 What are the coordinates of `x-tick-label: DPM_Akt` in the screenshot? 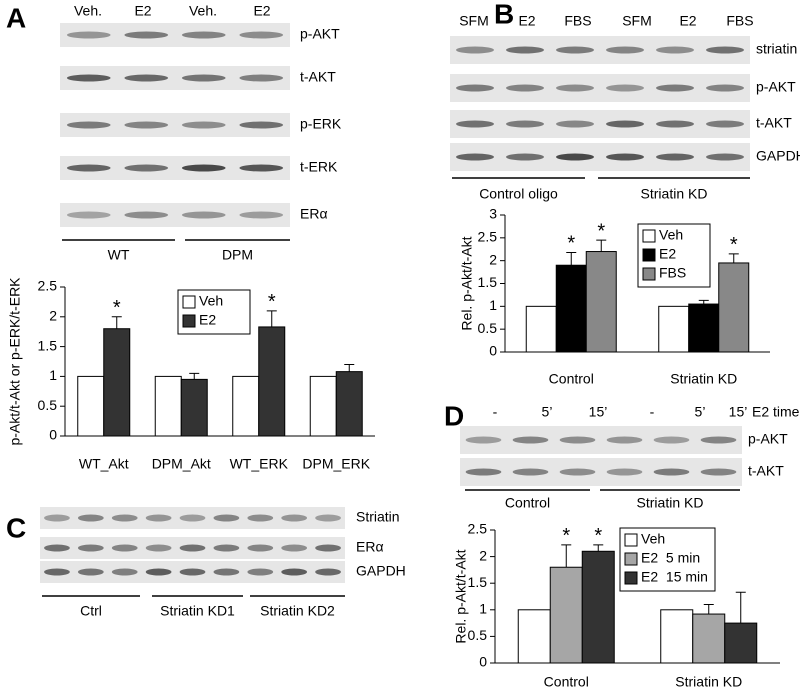 It's located at (181, 464).